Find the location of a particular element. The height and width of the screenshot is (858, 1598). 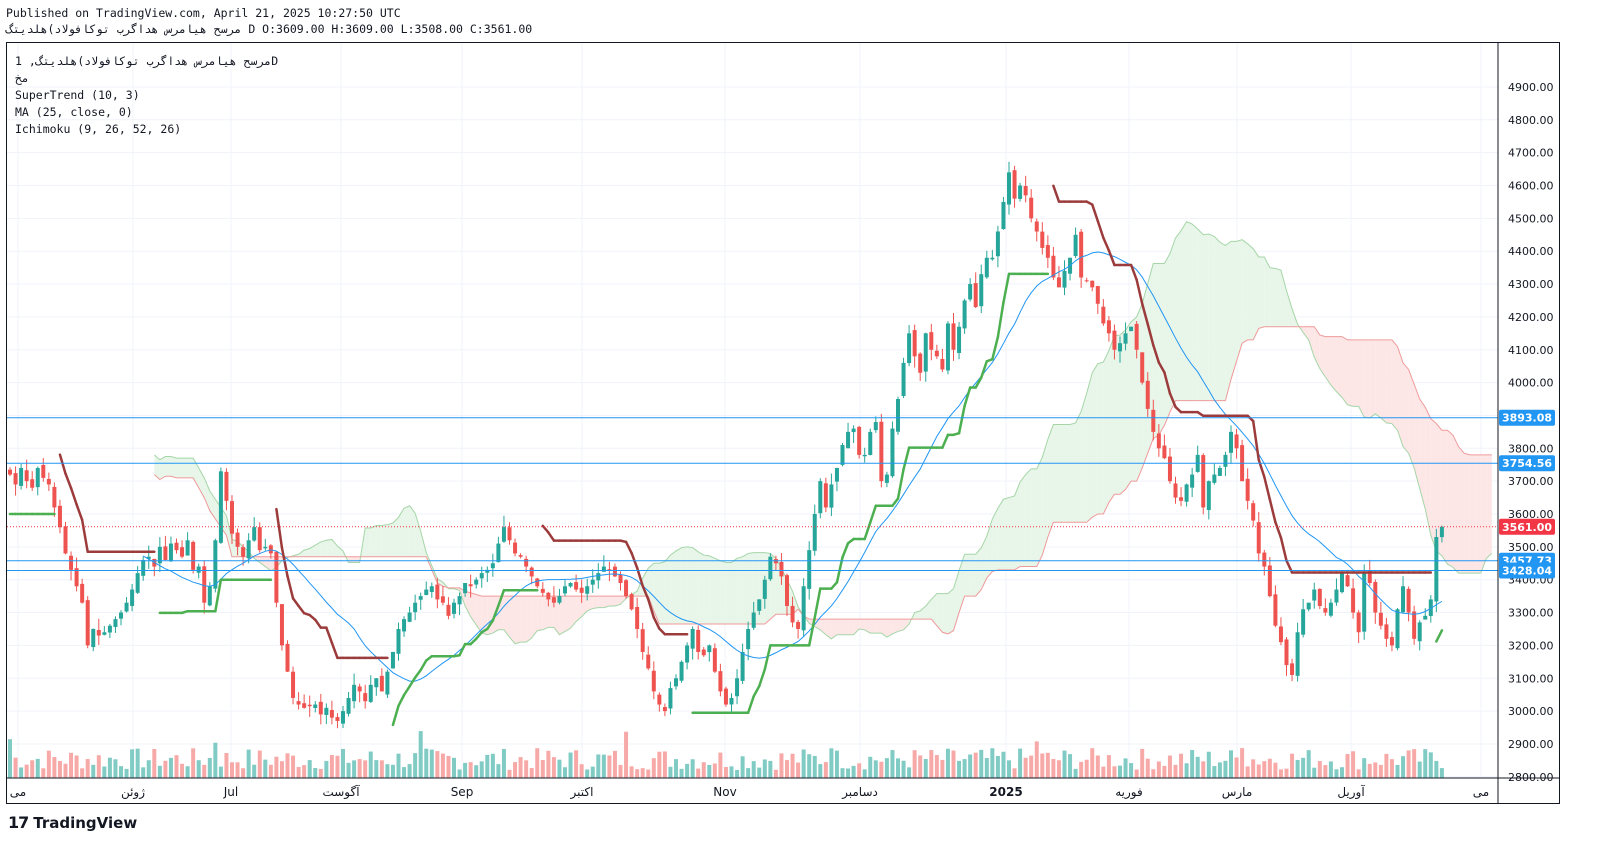

price-label-text: 3428.04 is located at coordinates (1527, 570).